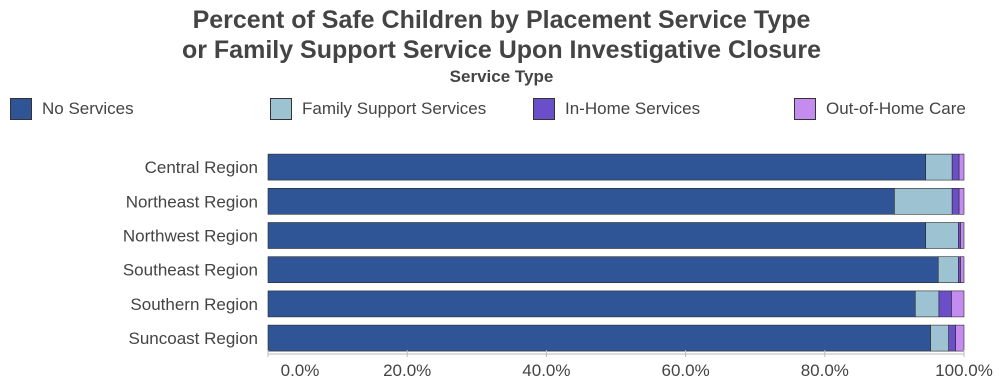 This screenshot has width=1003, height=383. I want to click on category-label: Southern Region, so click(194, 304).